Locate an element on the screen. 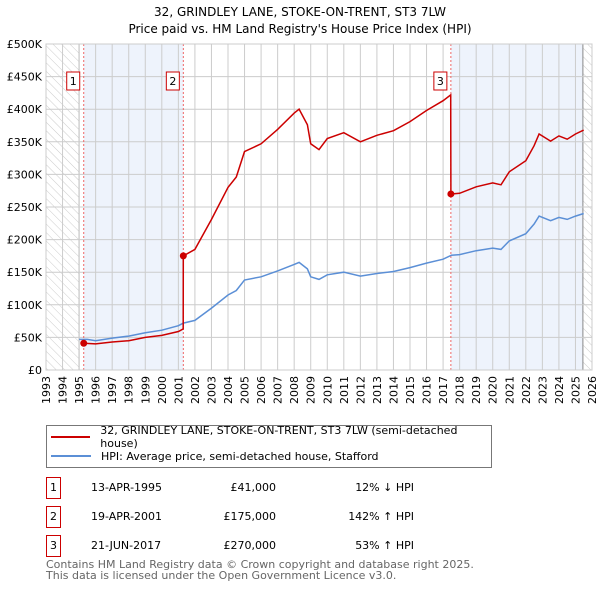 The image size is (600, 590). transaction-date: 13-APR-1995 is located at coordinates (127, 487).